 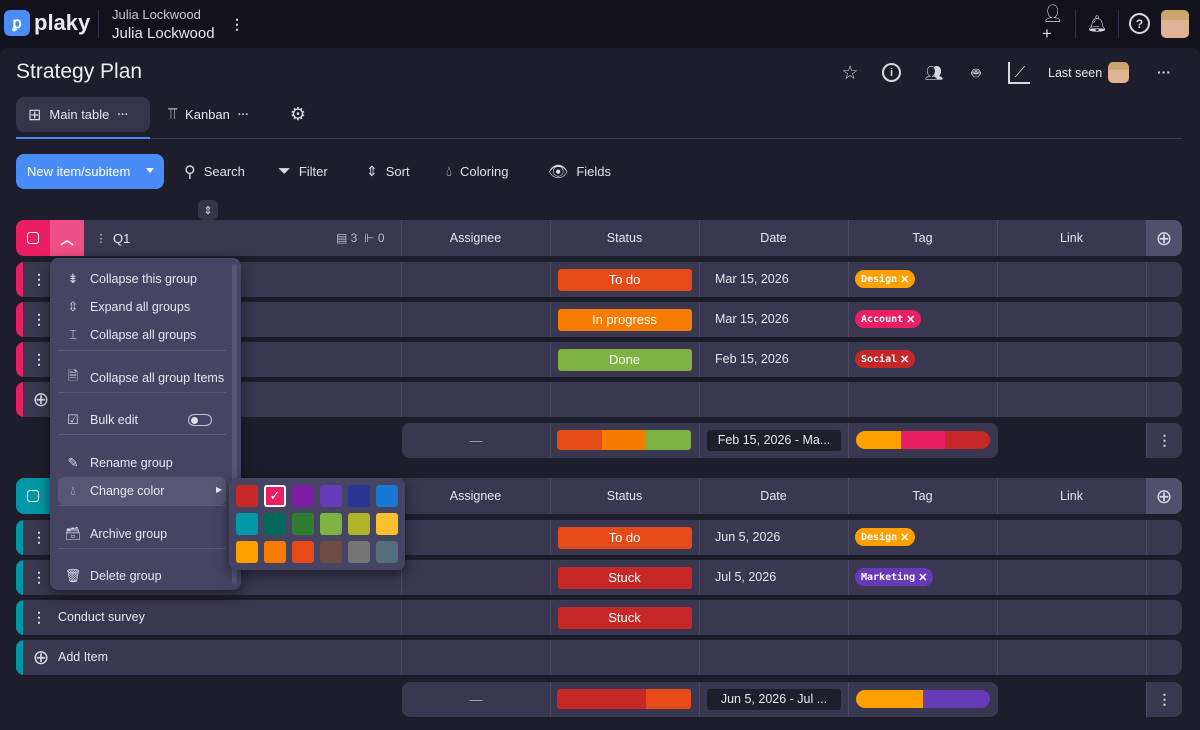 What do you see at coordinates (101, 238) in the screenshot?
I see `drag-handle-icon: ⋮` at bounding box center [101, 238].